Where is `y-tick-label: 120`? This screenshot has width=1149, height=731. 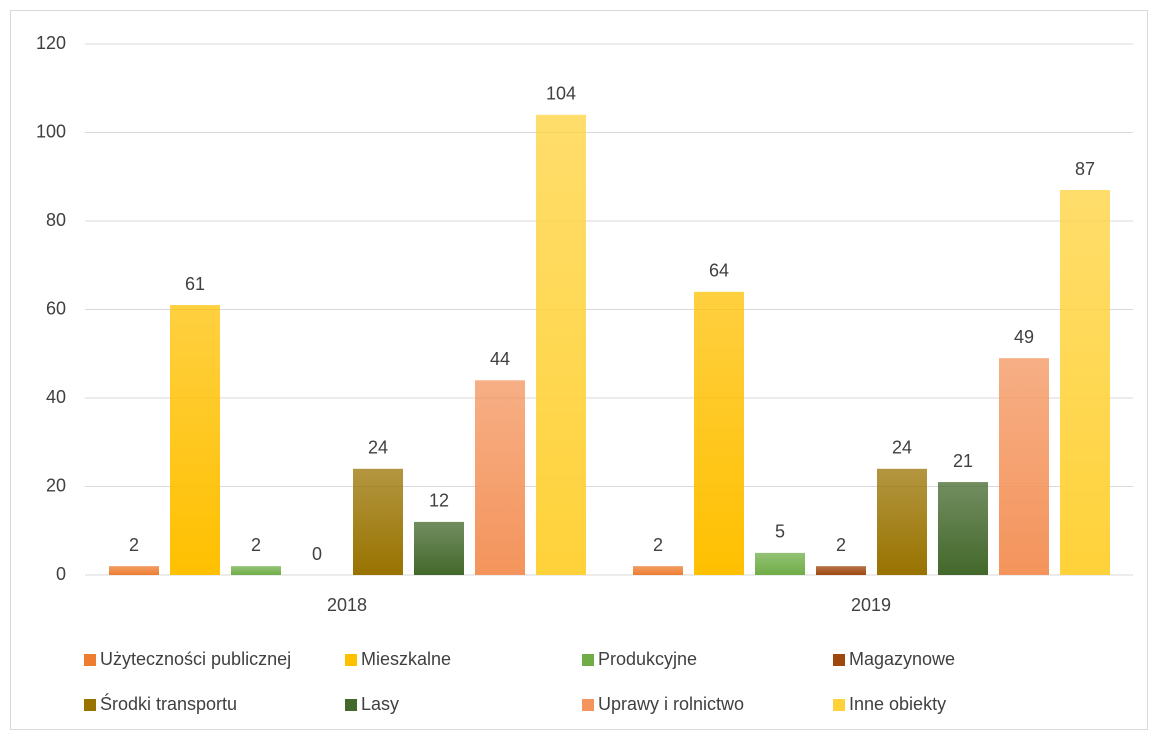
y-tick-label: 120 is located at coordinates (51, 43).